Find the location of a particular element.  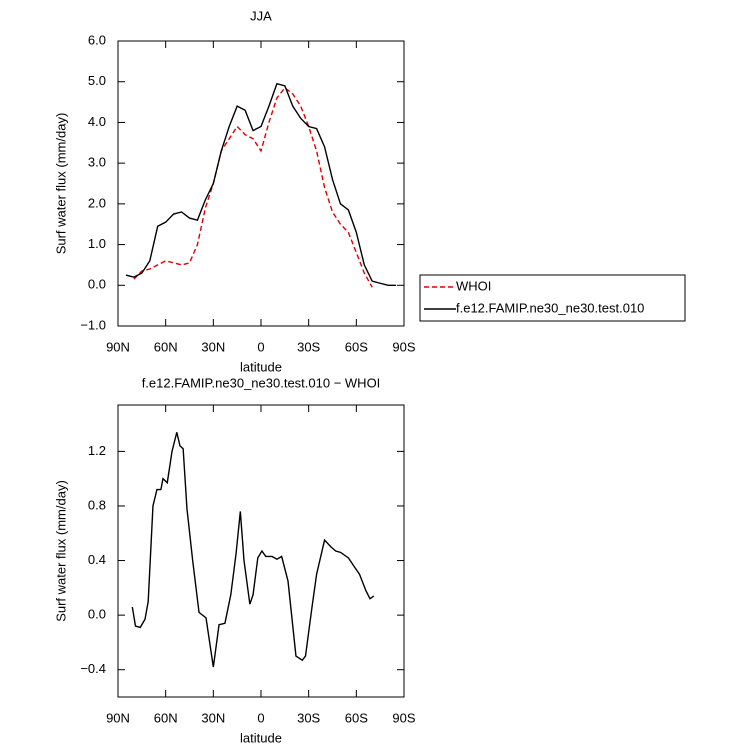

y-tick-label: 2.0 is located at coordinates (97, 202).